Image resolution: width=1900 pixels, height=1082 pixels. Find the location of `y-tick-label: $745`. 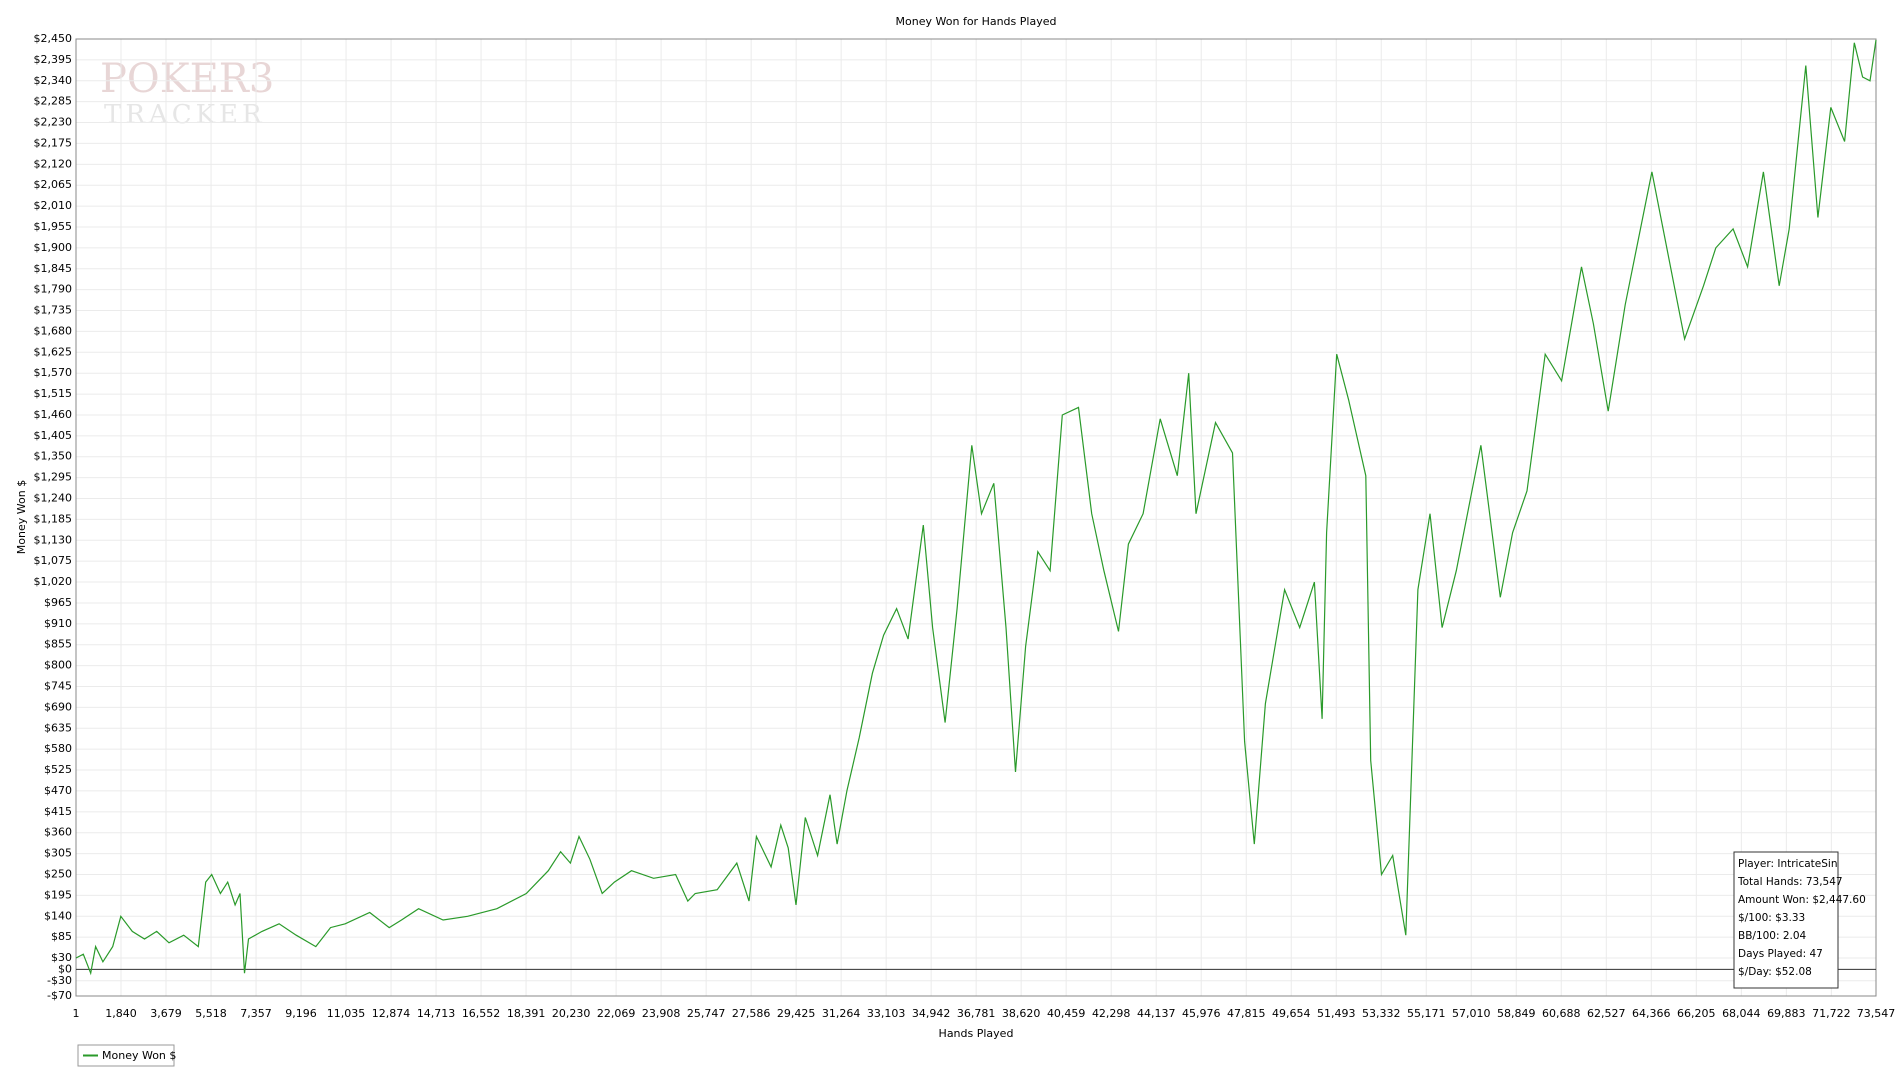

y-tick-label: $745 is located at coordinates (58, 685).